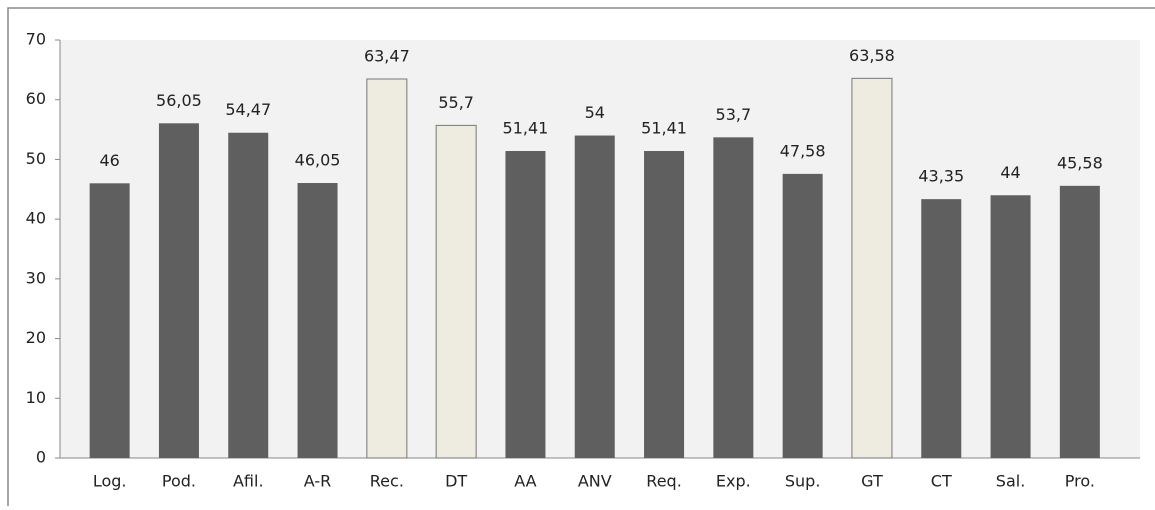 This screenshot has height=510, width=1155. Describe the element at coordinates (734, 114) in the screenshot. I see `value-label: 53,7` at that location.